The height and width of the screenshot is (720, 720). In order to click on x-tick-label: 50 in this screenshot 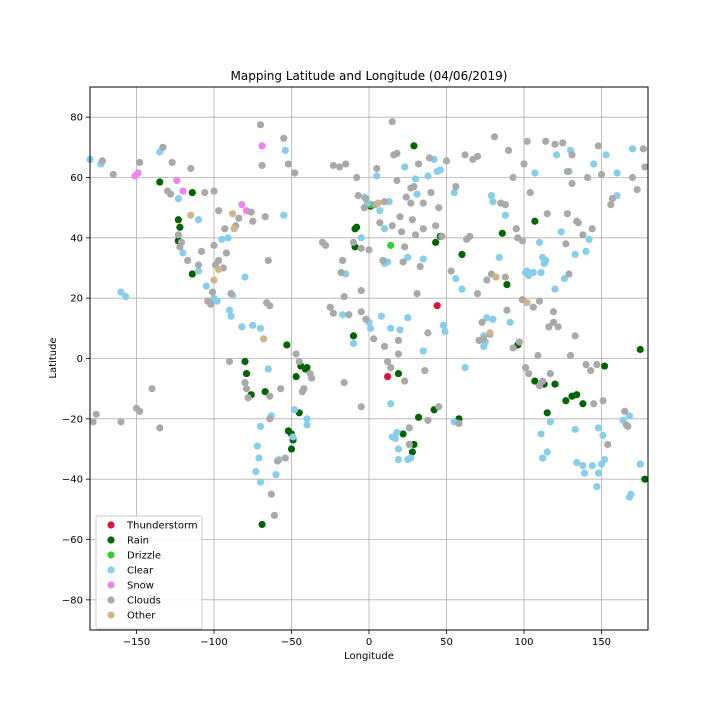, I will do `click(446, 642)`.